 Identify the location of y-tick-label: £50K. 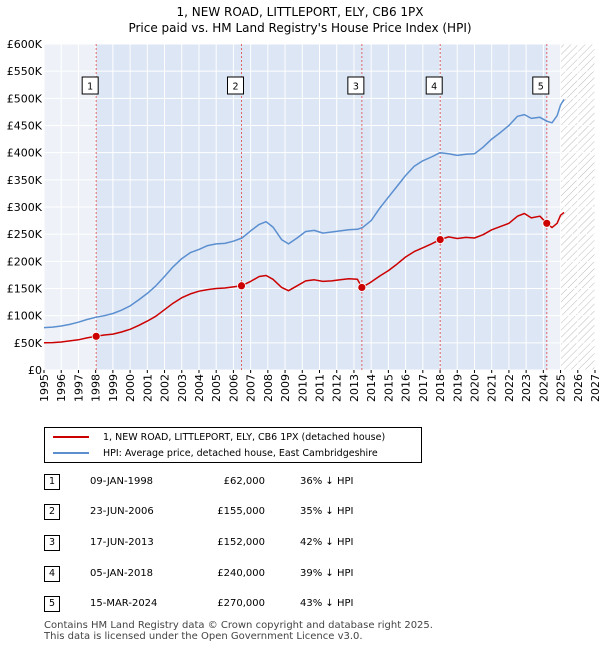
(28, 343).